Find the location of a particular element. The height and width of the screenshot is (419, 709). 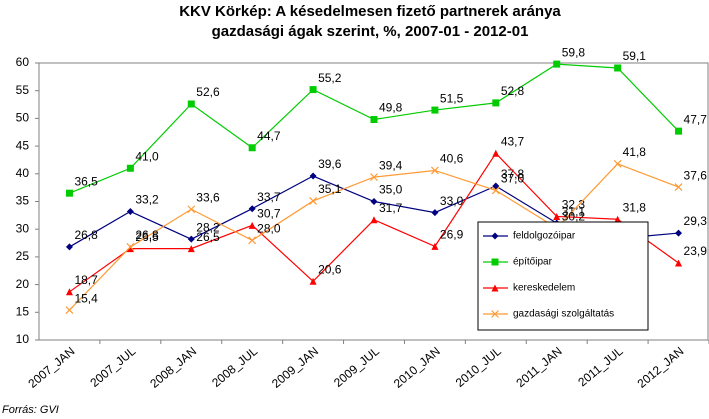

data-label: 44,7 is located at coordinates (269, 136).